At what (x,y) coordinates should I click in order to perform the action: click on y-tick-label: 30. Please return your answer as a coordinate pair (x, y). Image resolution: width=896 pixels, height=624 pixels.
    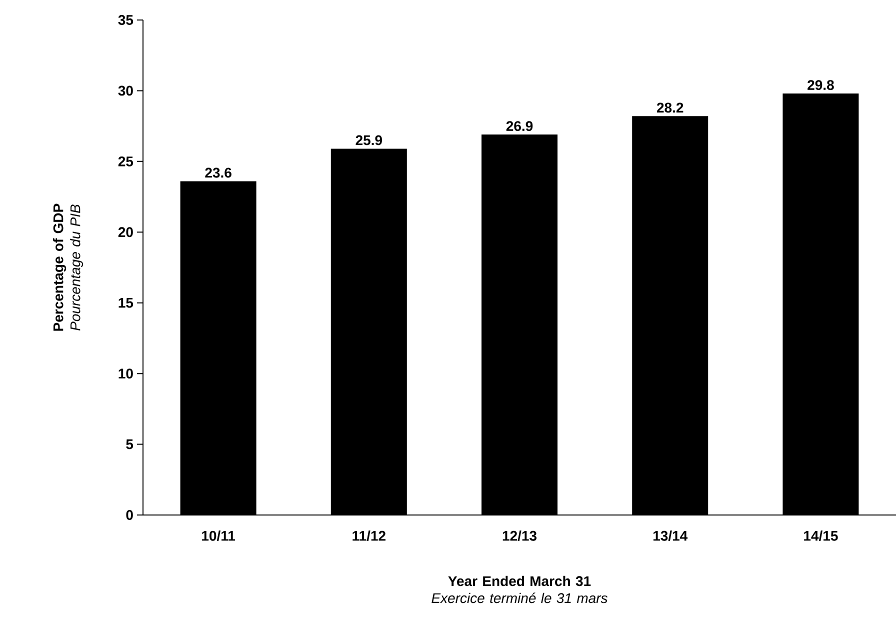
    Looking at the image, I should click on (125, 91).